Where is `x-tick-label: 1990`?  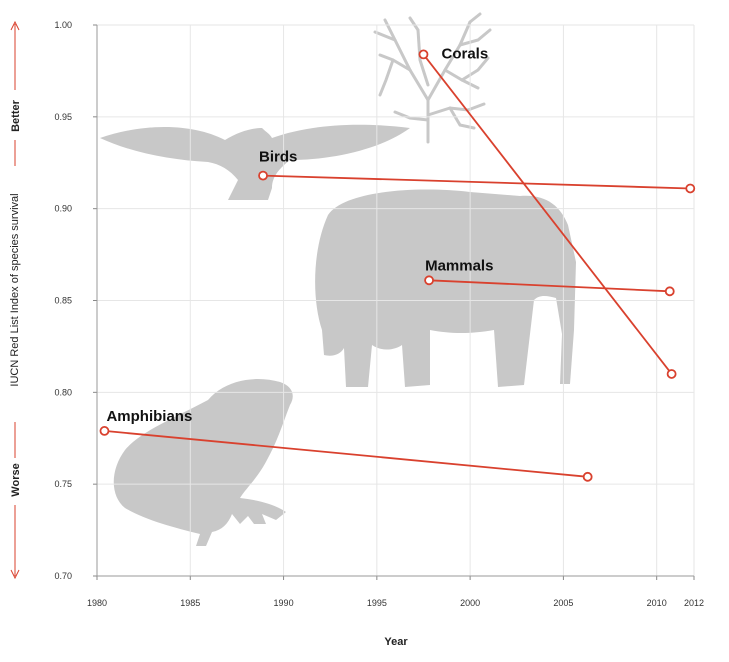
x-tick-label: 1990 is located at coordinates (284, 603).